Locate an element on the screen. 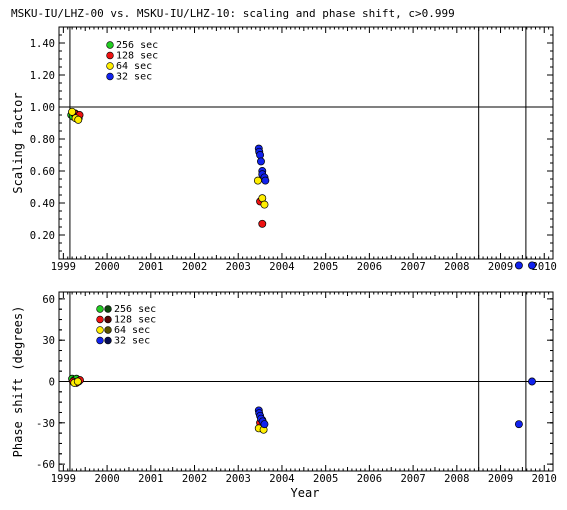  y-tick-label: 1.40 is located at coordinates (42, 44).